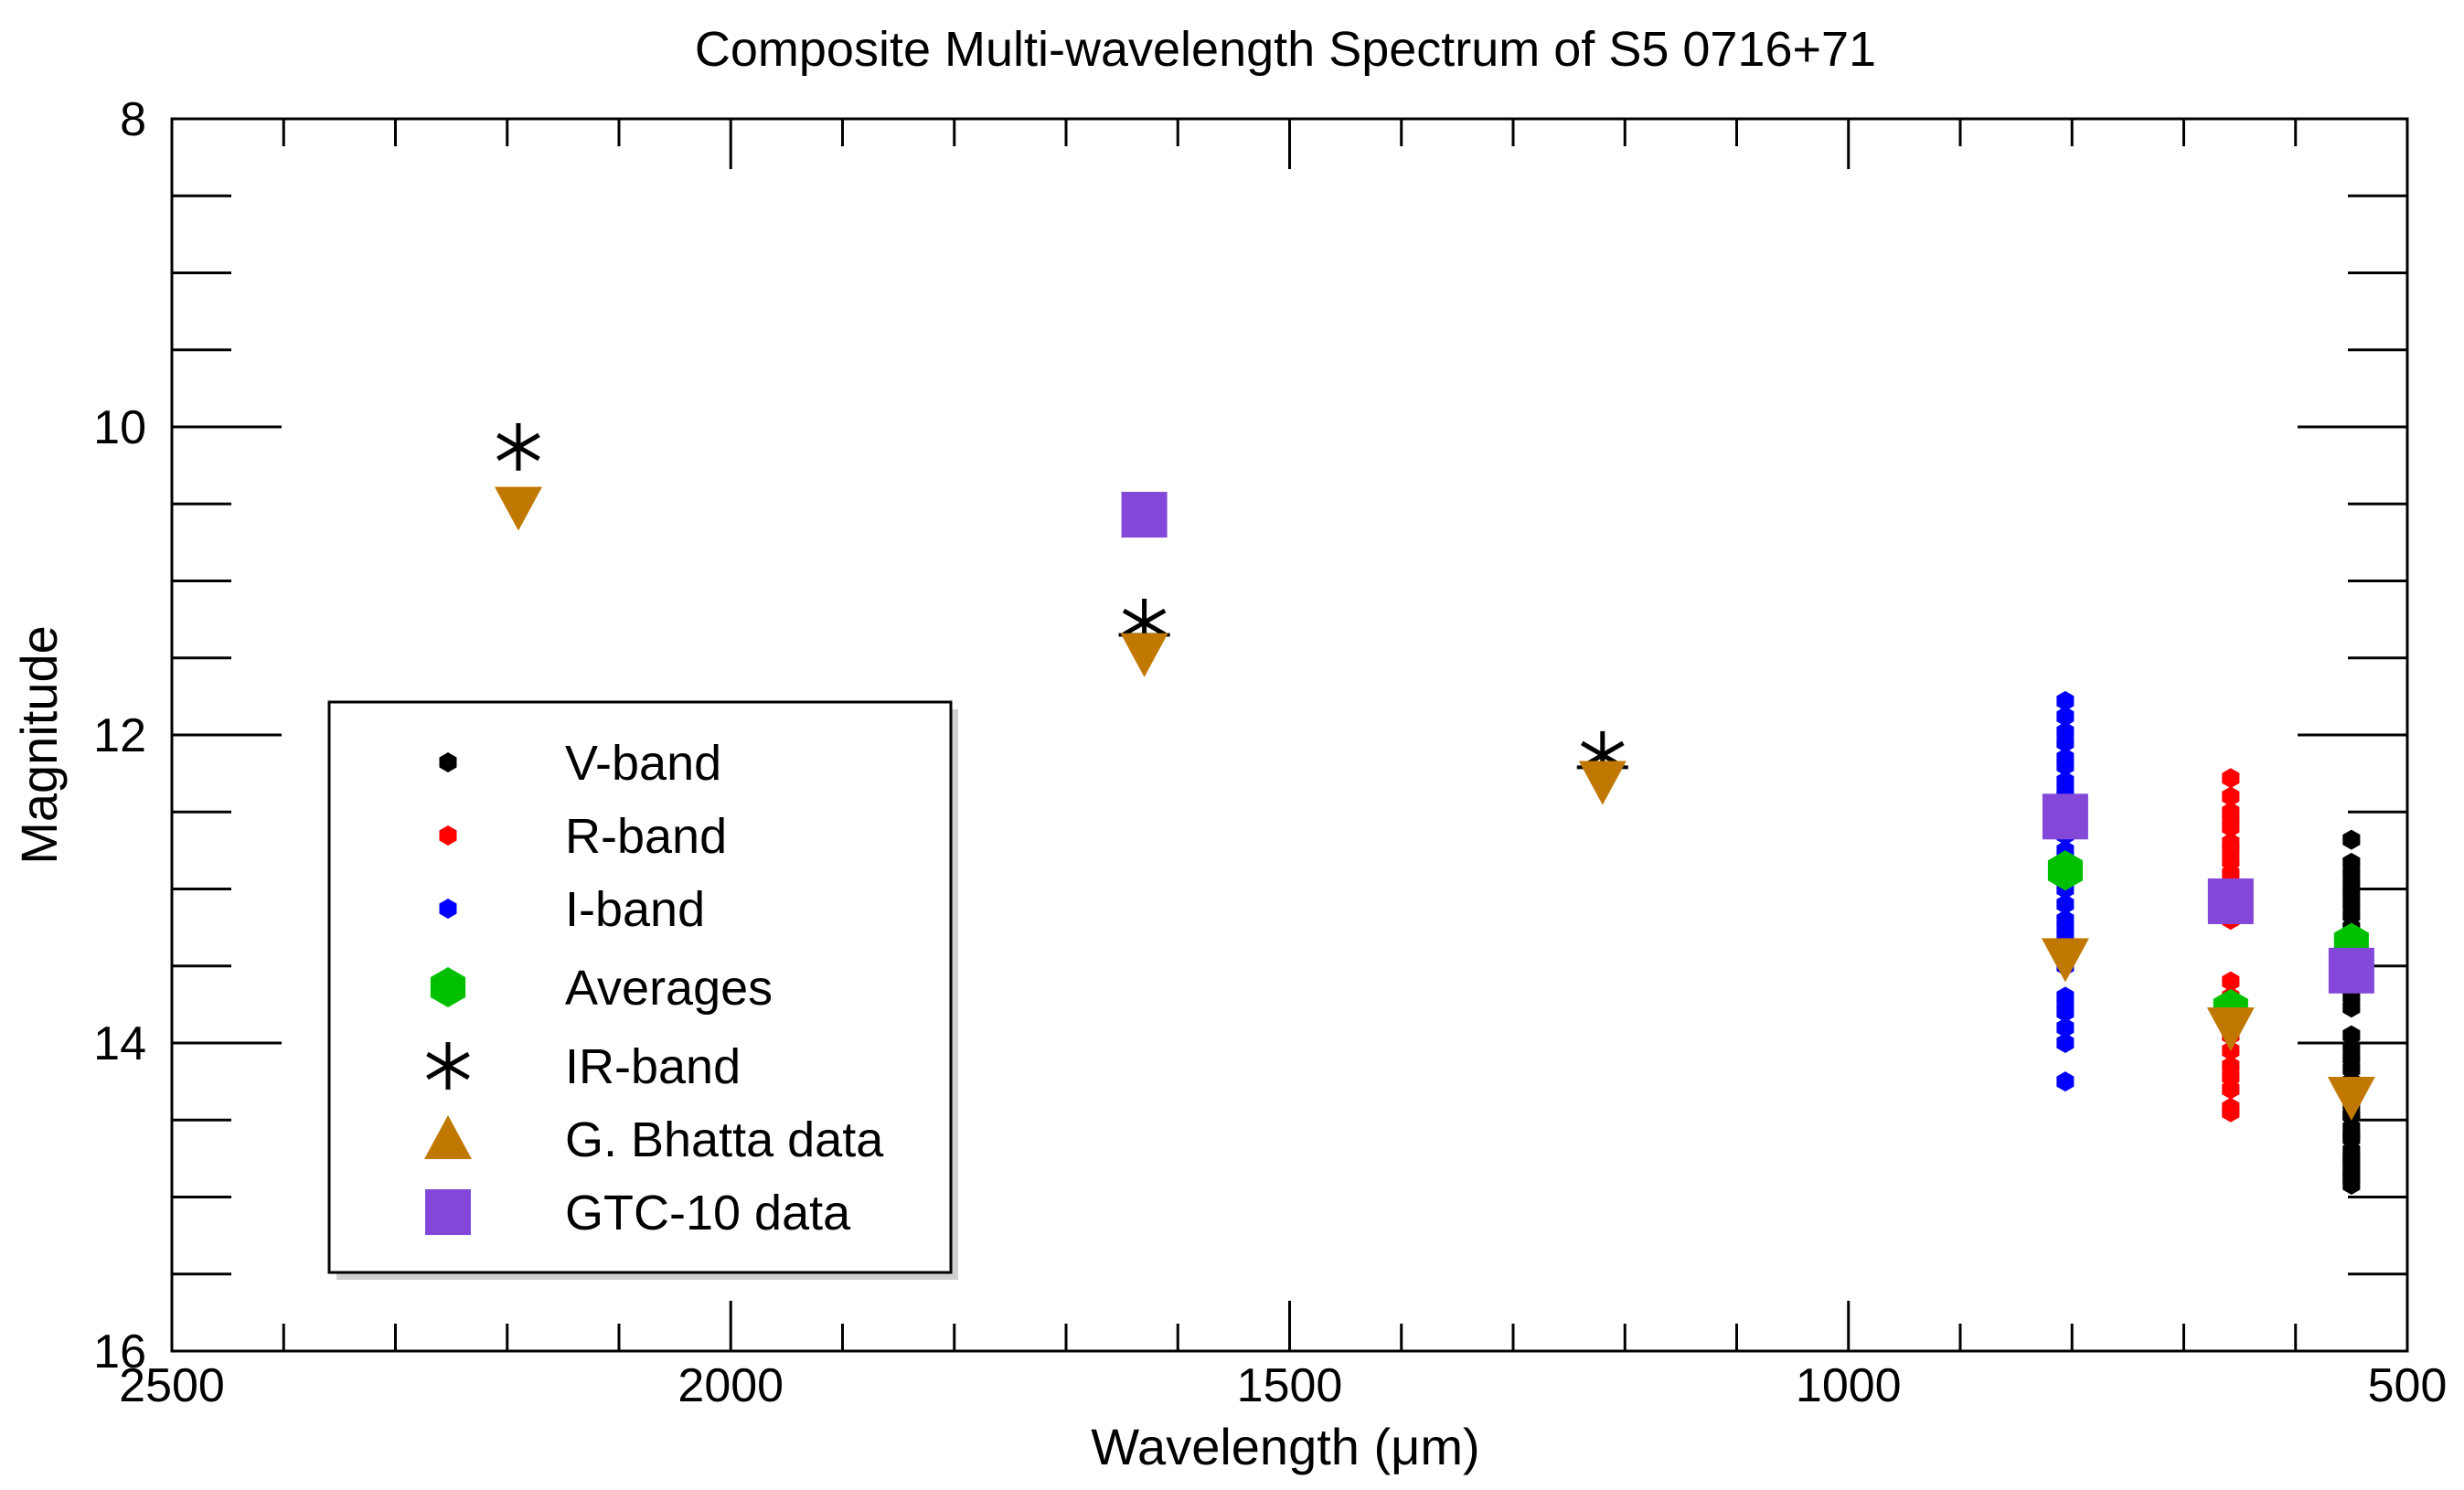 This screenshot has width=2464, height=1490. I want to click on x-axis-label: Wavelength (μm), so click(1285, 1447).